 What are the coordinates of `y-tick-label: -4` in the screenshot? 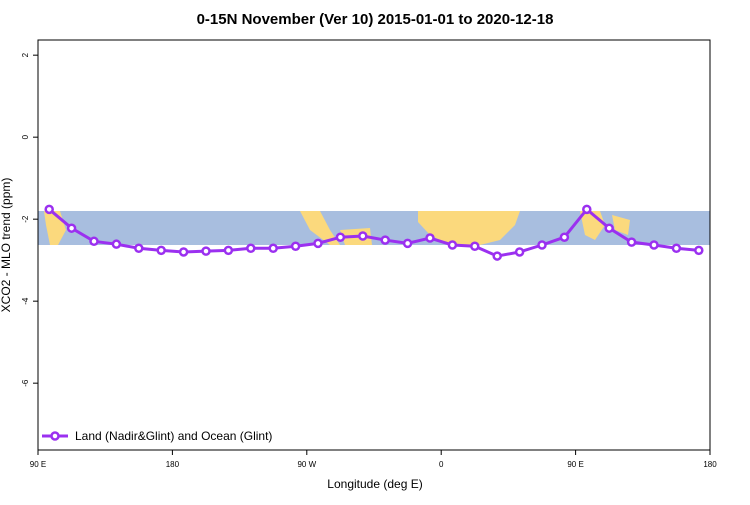 It's located at (25, 301).